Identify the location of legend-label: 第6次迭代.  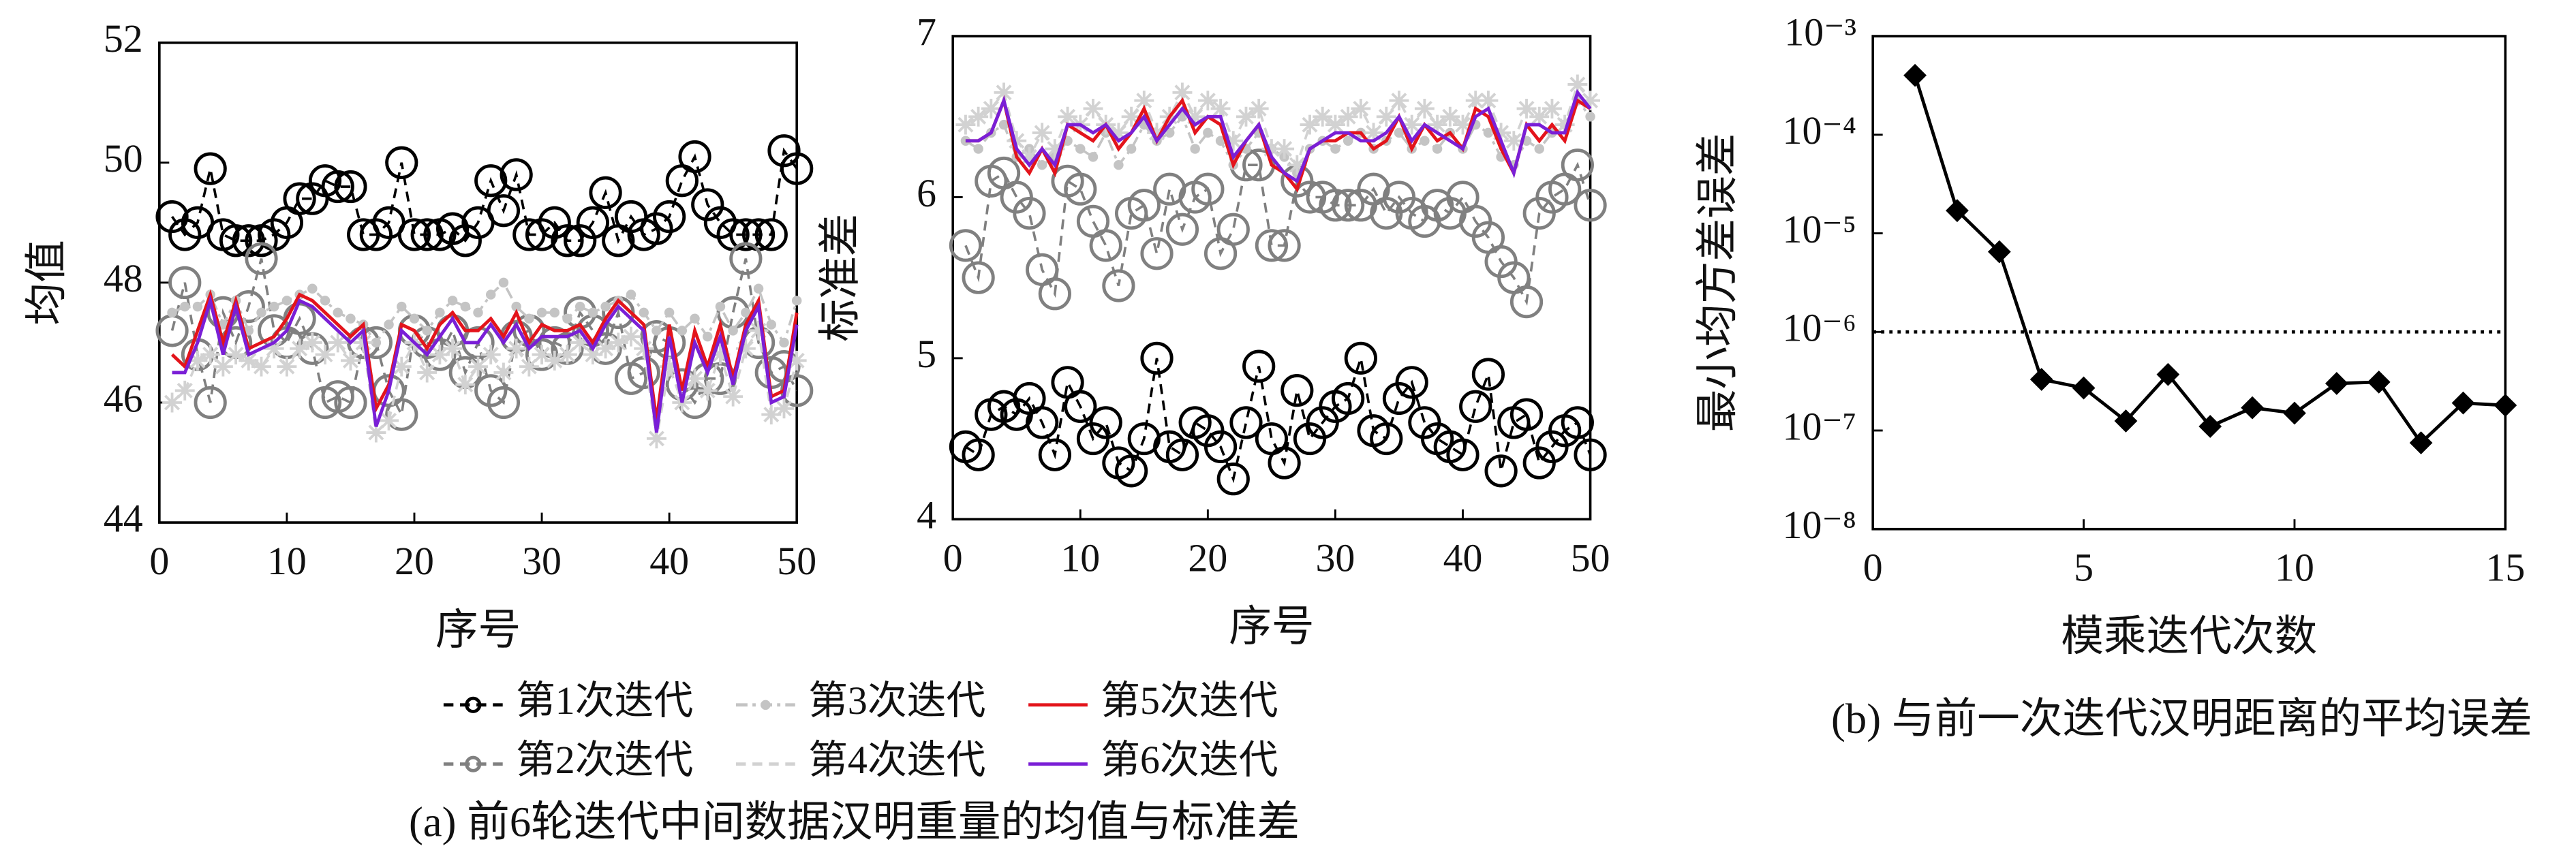
(1189, 760).